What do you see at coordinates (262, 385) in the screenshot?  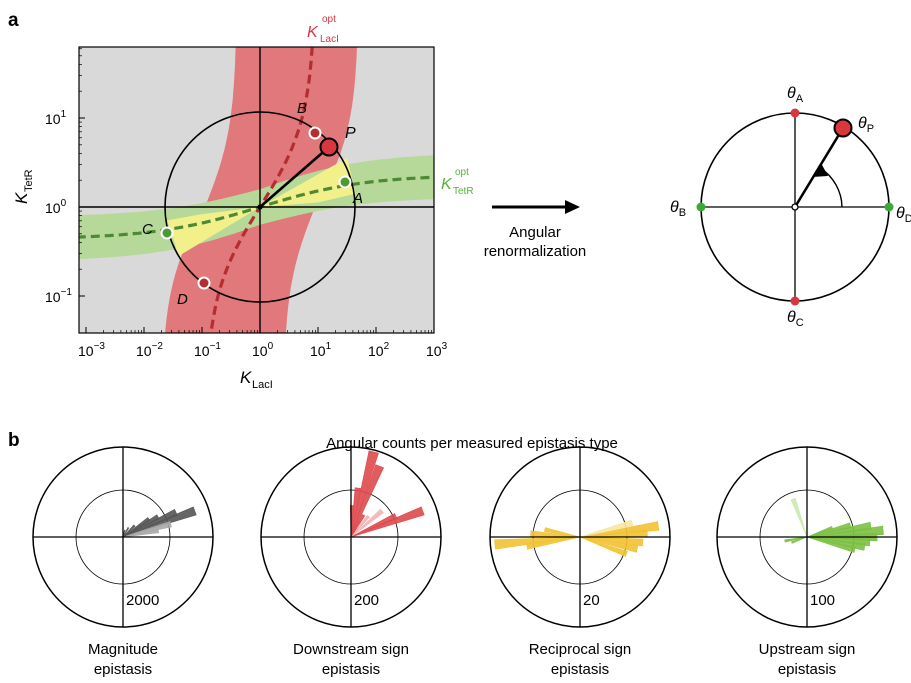 I see `x-axis-label-sub: LacI` at bounding box center [262, 385].